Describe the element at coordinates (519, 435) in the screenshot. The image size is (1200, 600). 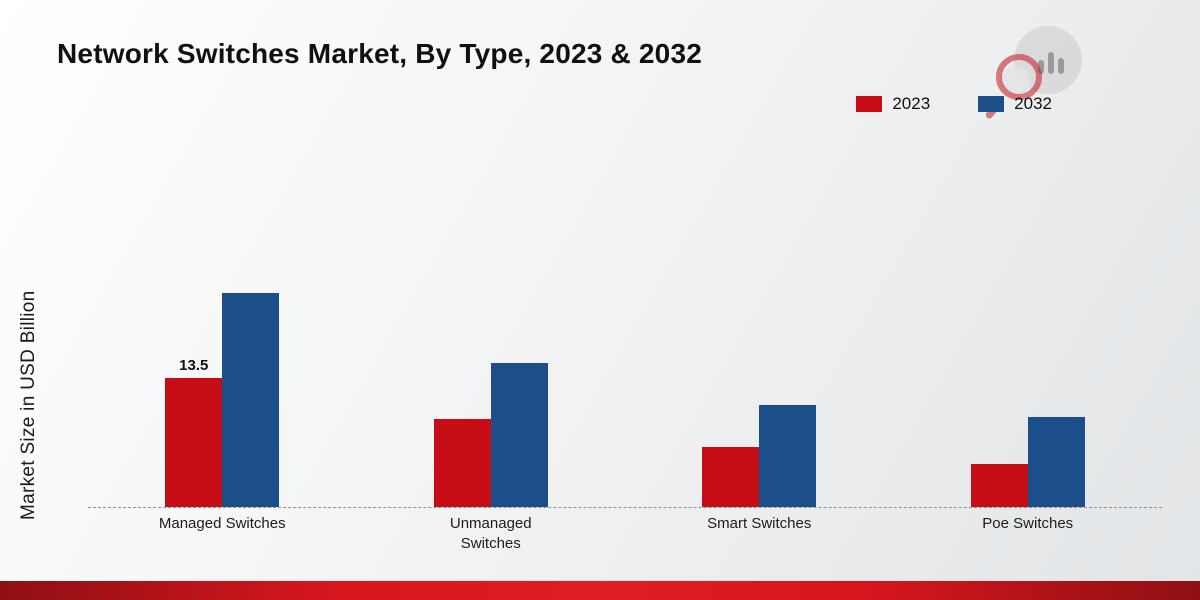
I see `bar-2032-unmanaged-switches` at that location.